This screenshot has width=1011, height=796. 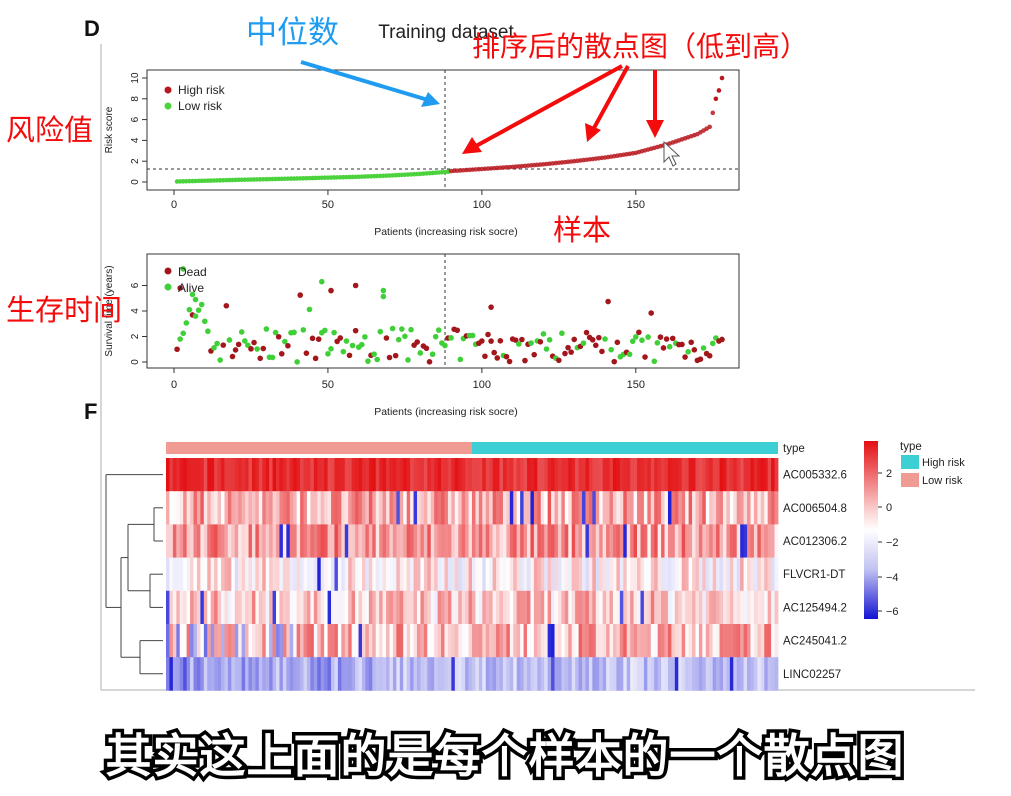 I want to click on type-annotation-label: type, so click(x=794, y=449).